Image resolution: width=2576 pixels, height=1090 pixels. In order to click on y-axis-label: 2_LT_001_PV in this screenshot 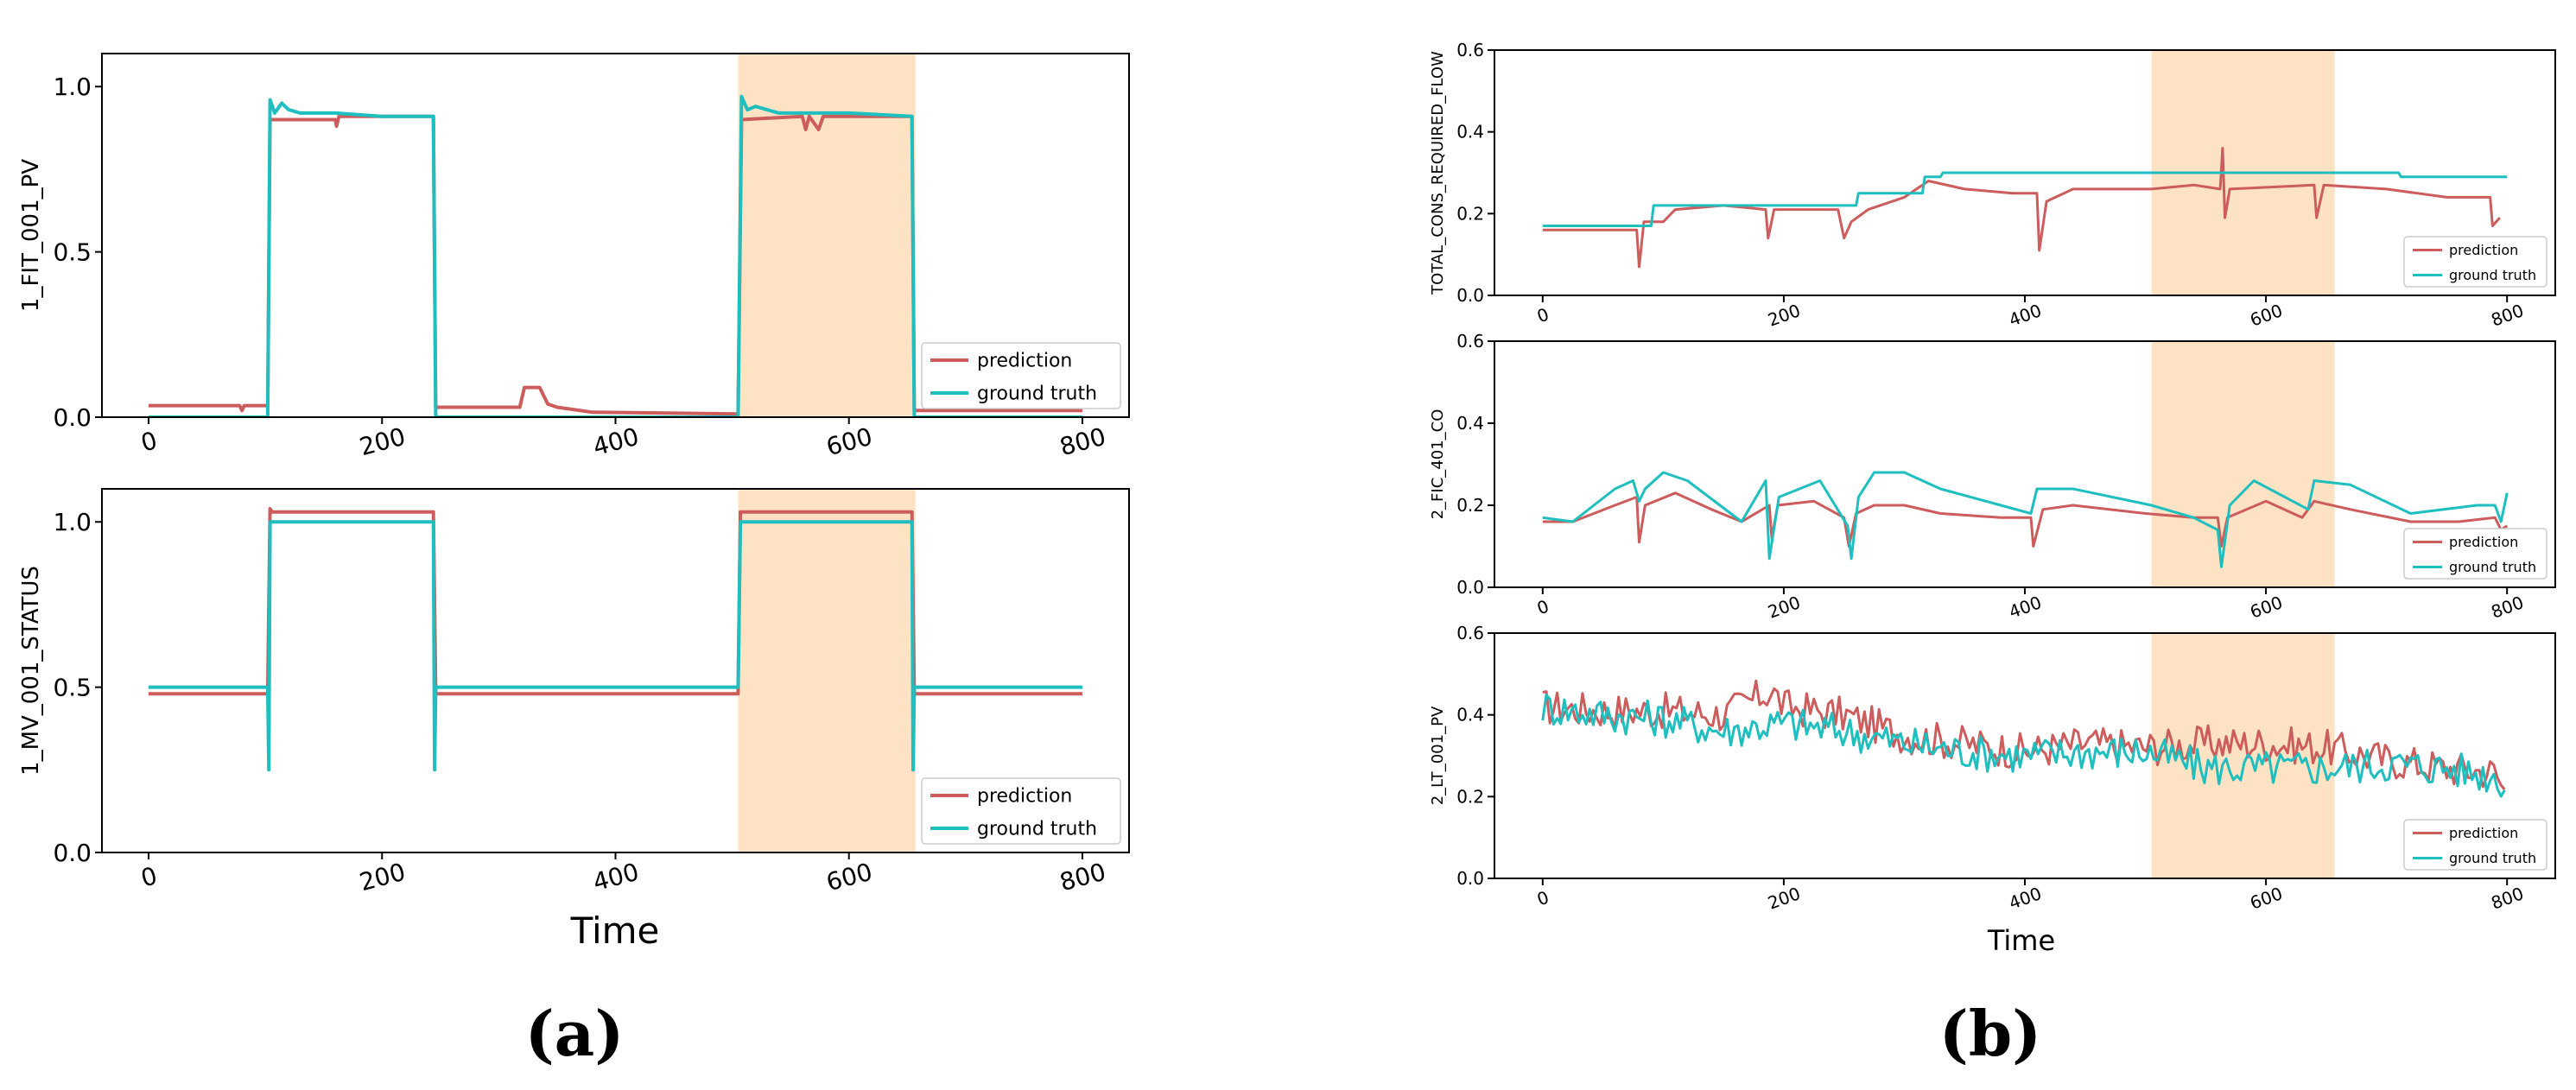, I will do `click(1438, 755)`.